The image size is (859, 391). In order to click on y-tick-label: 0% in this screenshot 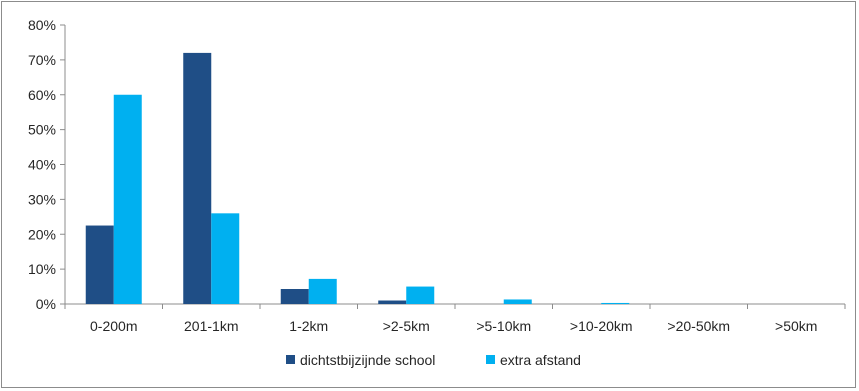, I will do `click(46, 304)`.